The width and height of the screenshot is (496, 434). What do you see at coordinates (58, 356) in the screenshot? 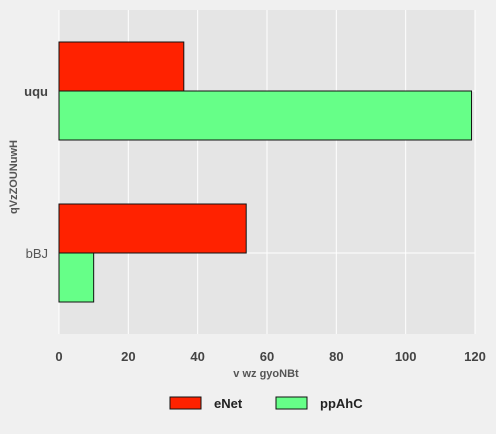
I see `x-tick-label: 0` at bounding box center [58, 356].